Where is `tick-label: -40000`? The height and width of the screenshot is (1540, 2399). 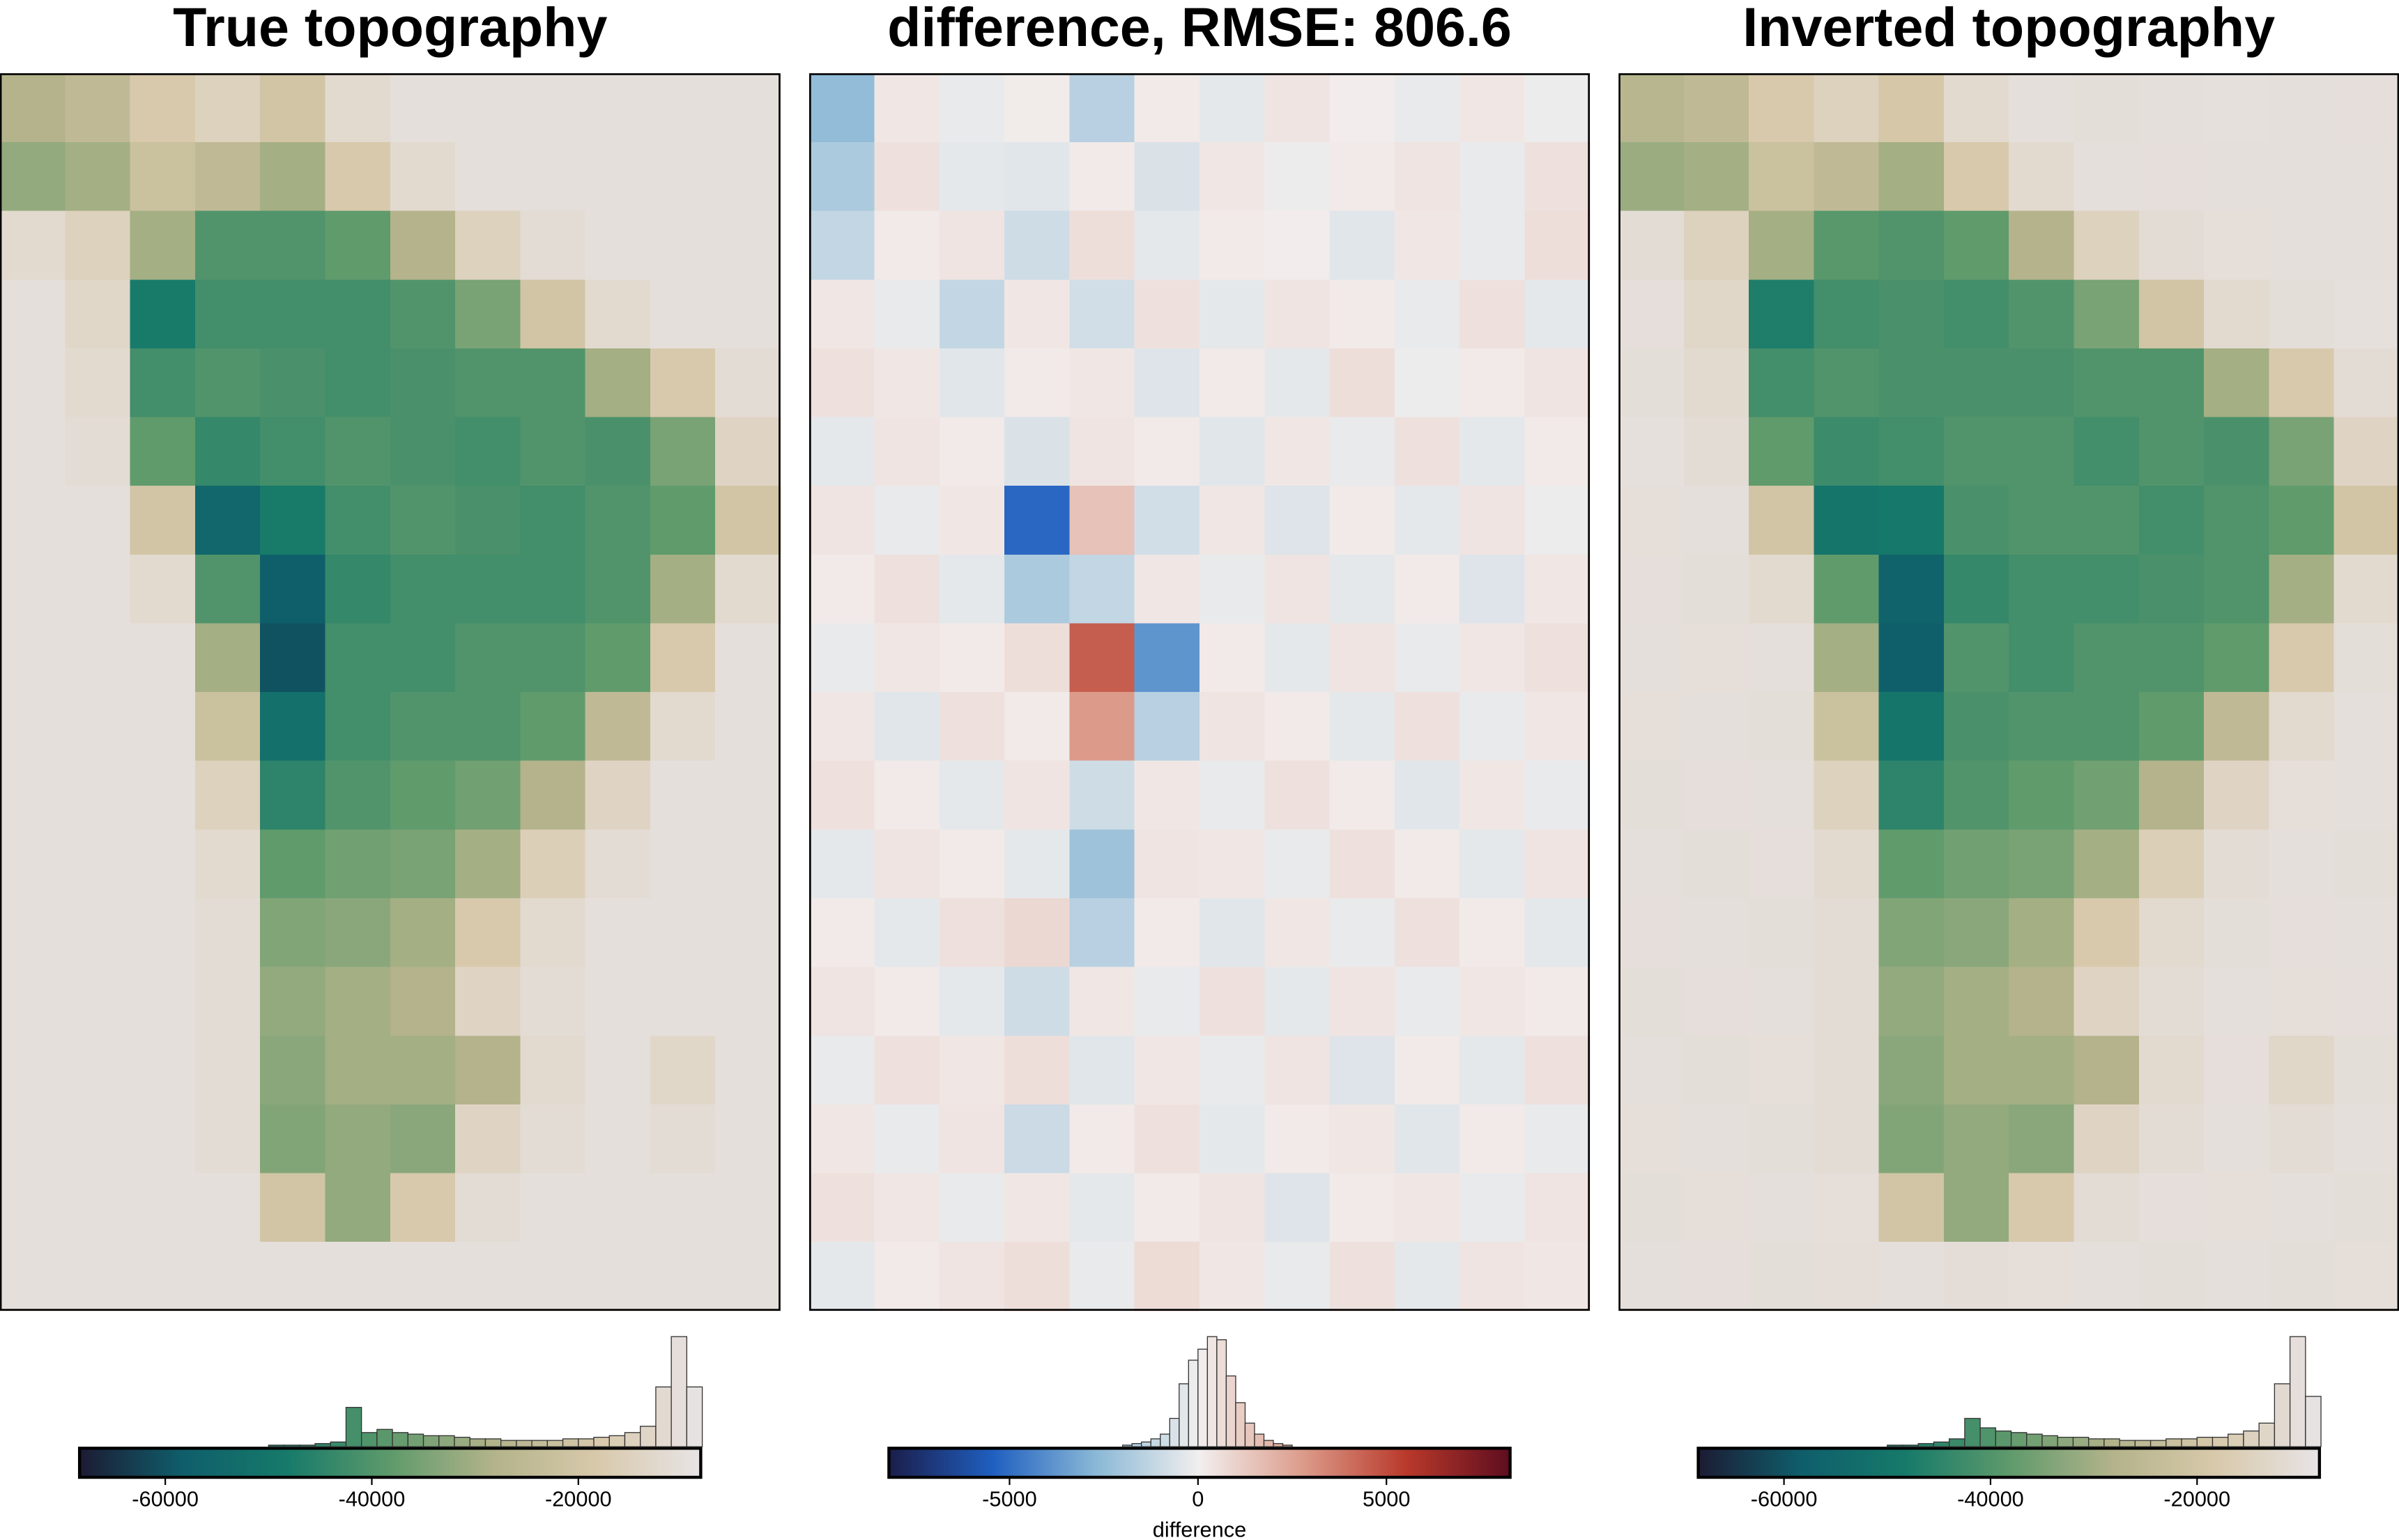 tick-label: -40000 is located at coordinates (372, 1499).